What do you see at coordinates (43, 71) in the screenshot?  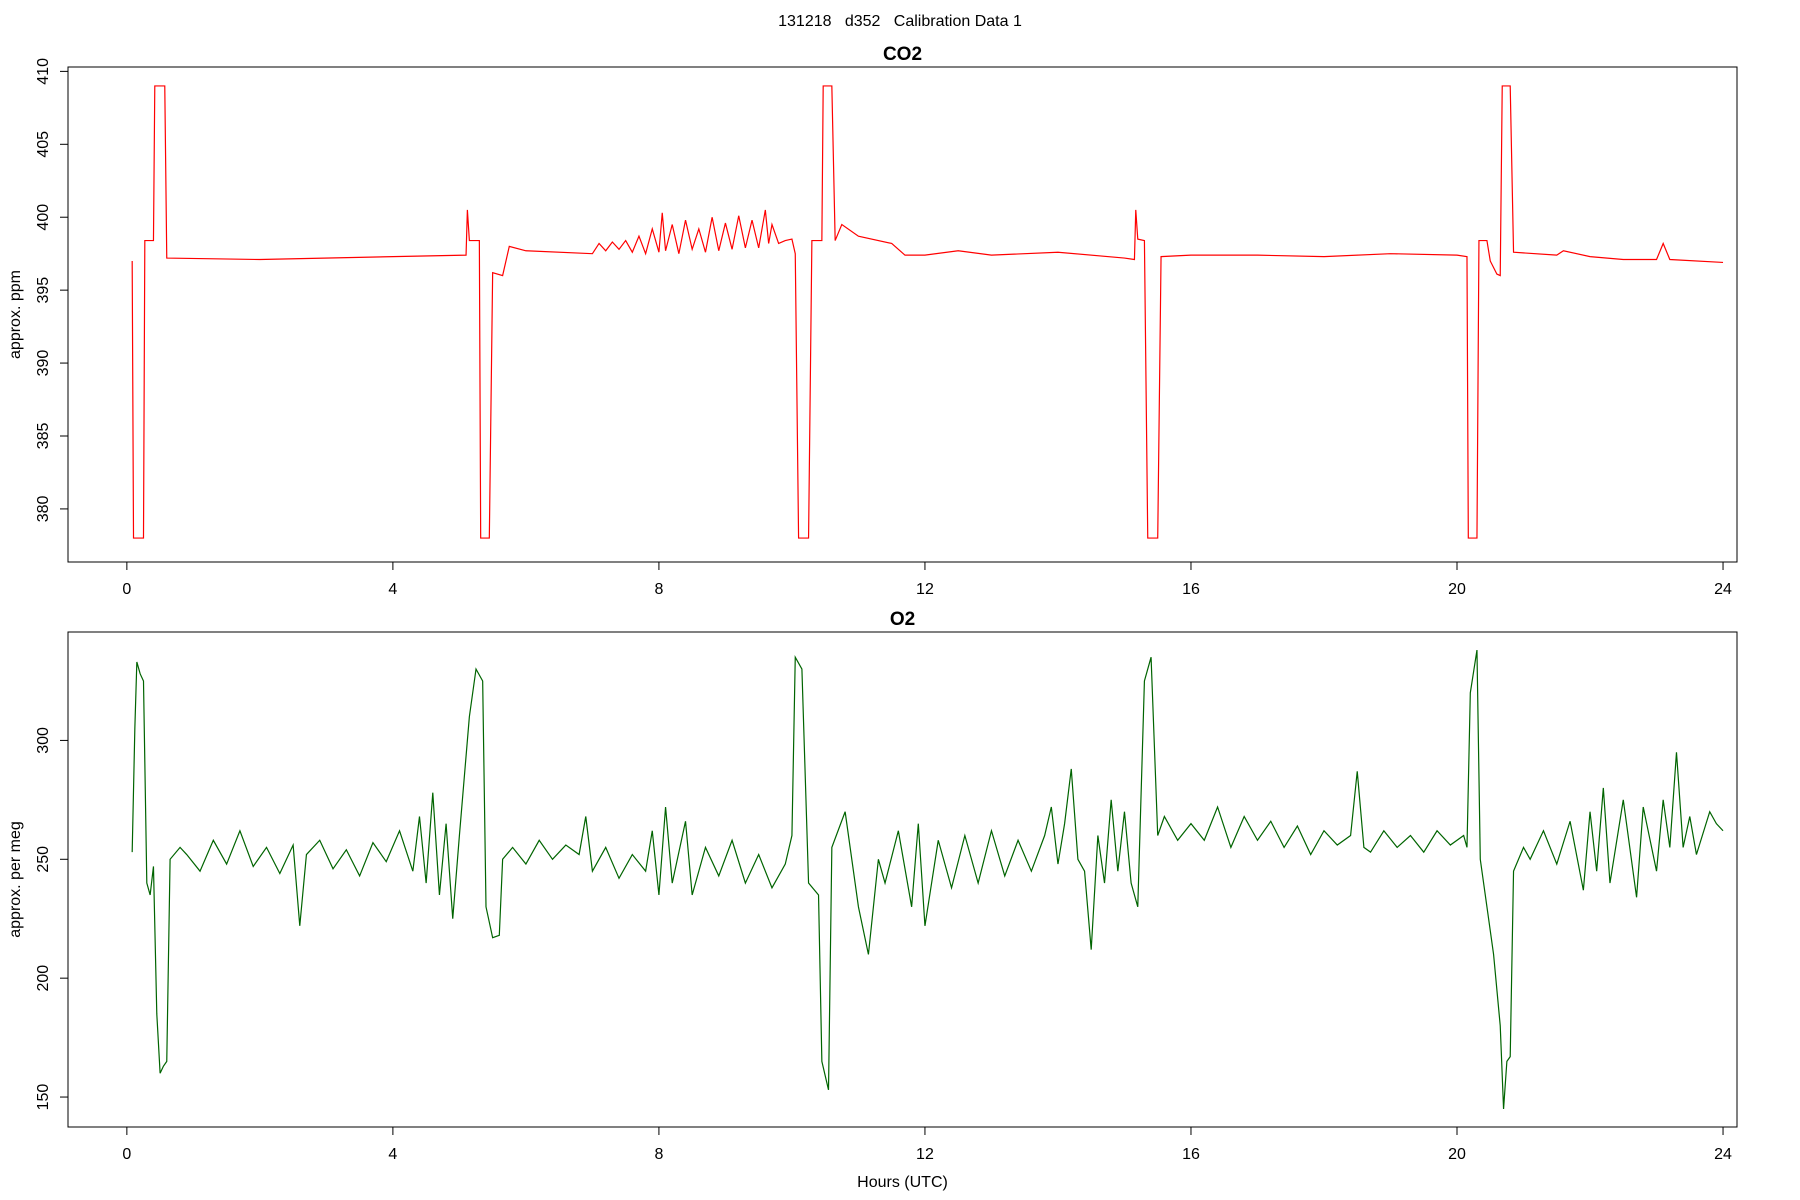 I see `y-tick-label: 410` at bounding box center [43, 71].